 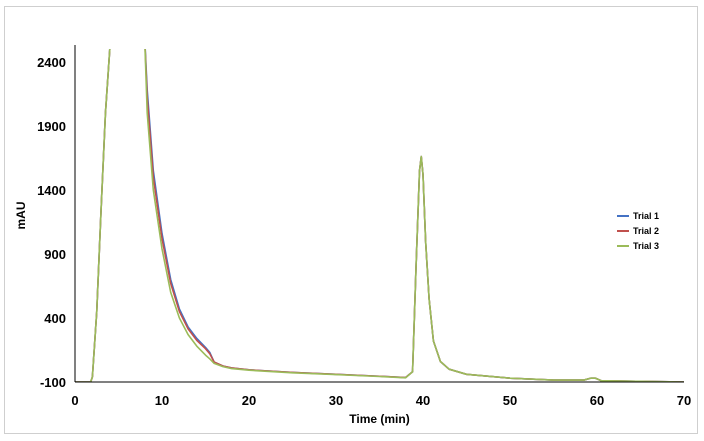 I want to click on y-axis-title: mAU, so click(x=21, y=215).